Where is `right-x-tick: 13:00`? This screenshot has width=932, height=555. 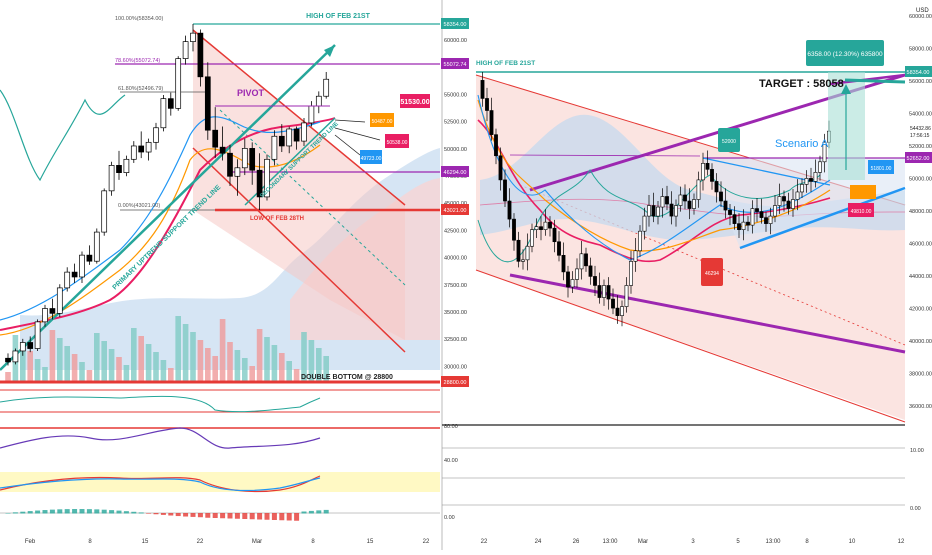 right-x-tick: 13:00 is located at coordinates (610, 542).